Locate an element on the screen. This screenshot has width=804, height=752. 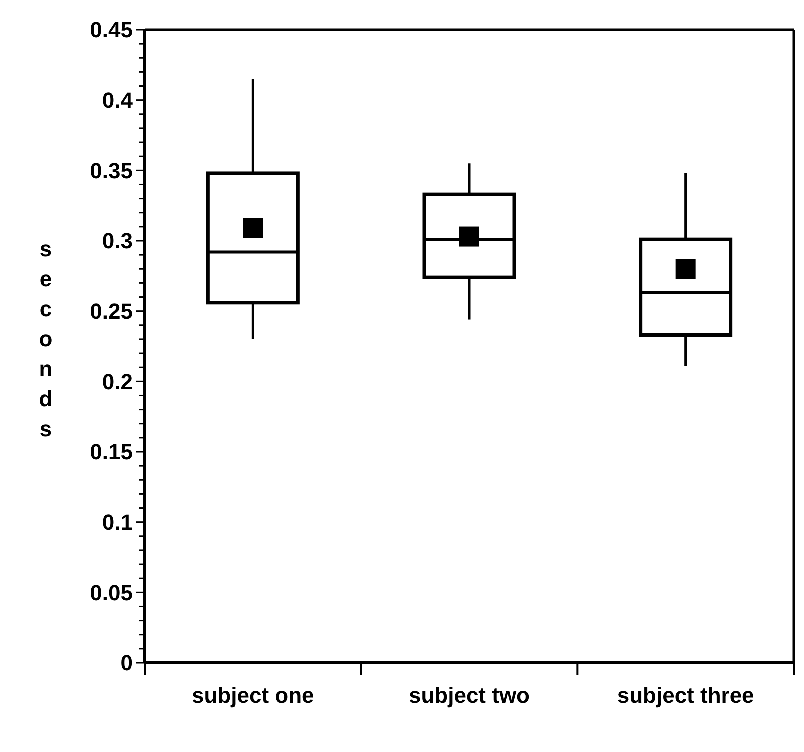
y-tick-label: 0.4 is located at coordinates (118, 101).